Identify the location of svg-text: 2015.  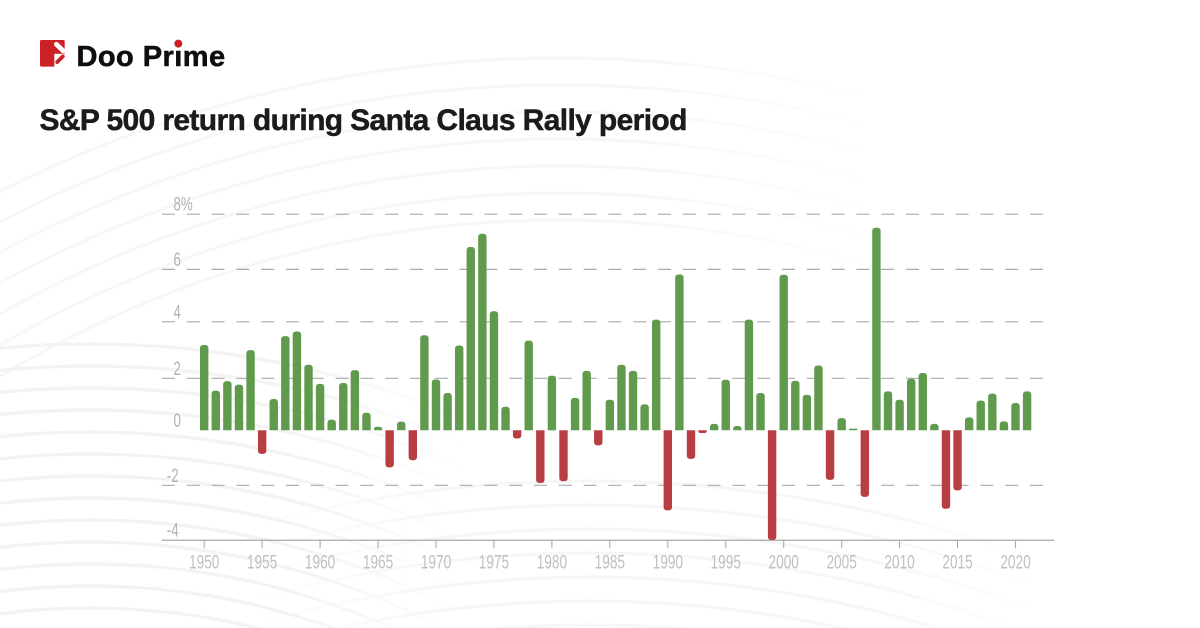
(957, 562).